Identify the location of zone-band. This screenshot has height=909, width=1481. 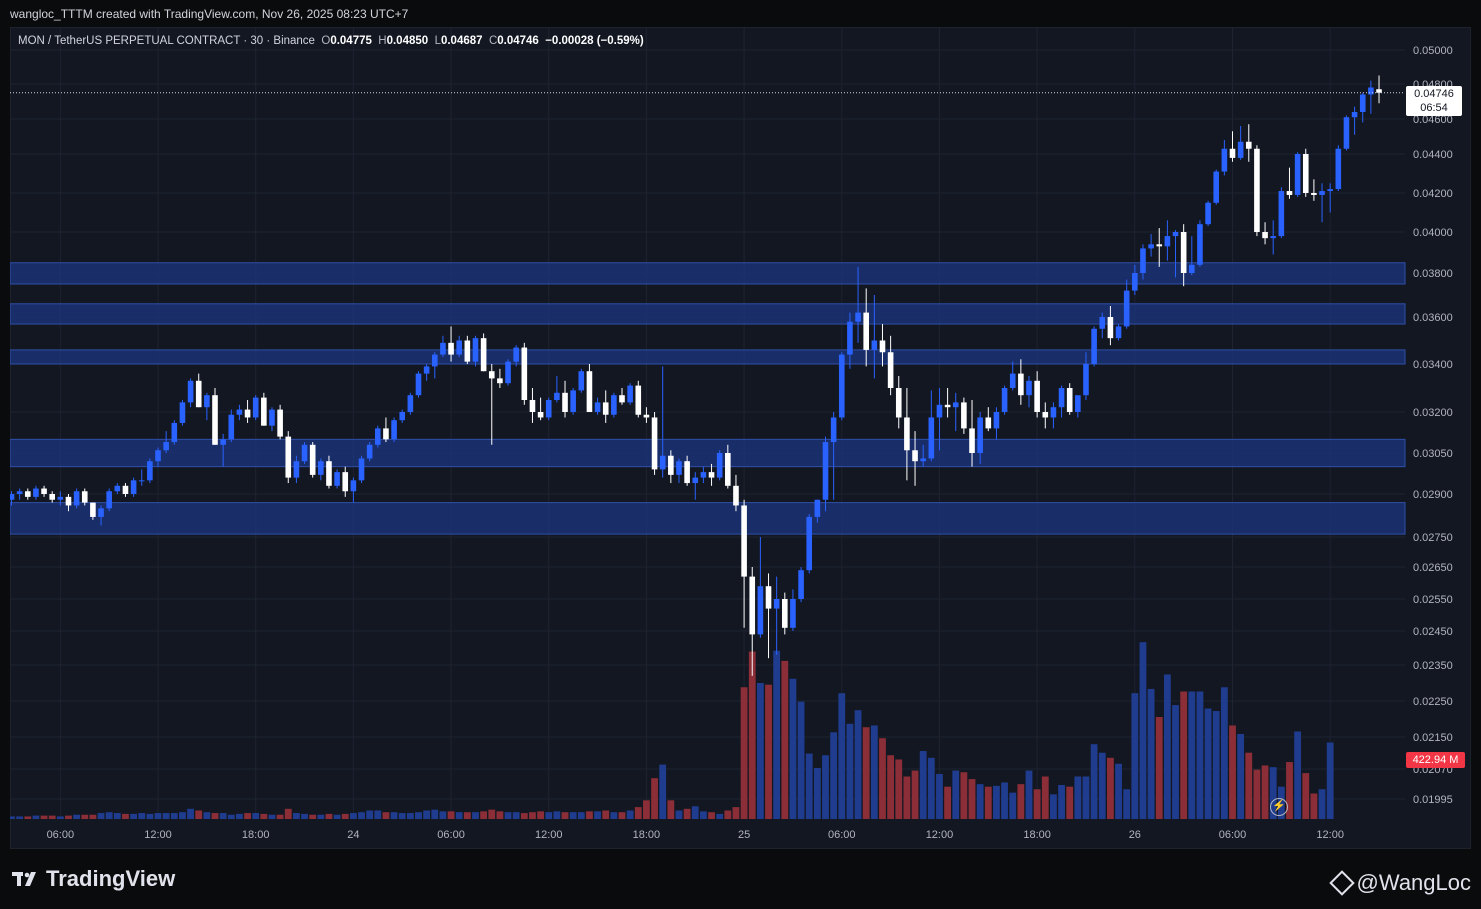
(708, 357).